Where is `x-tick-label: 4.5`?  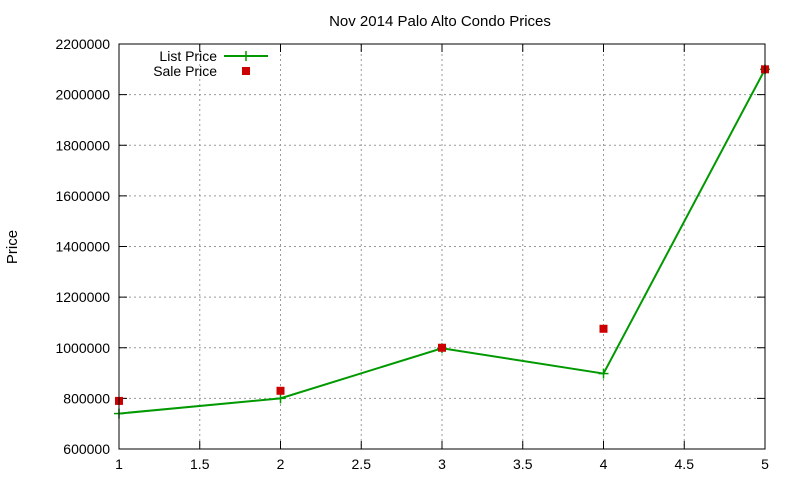 x-tick-label: 4.5 is located at coordinates (685, 464).